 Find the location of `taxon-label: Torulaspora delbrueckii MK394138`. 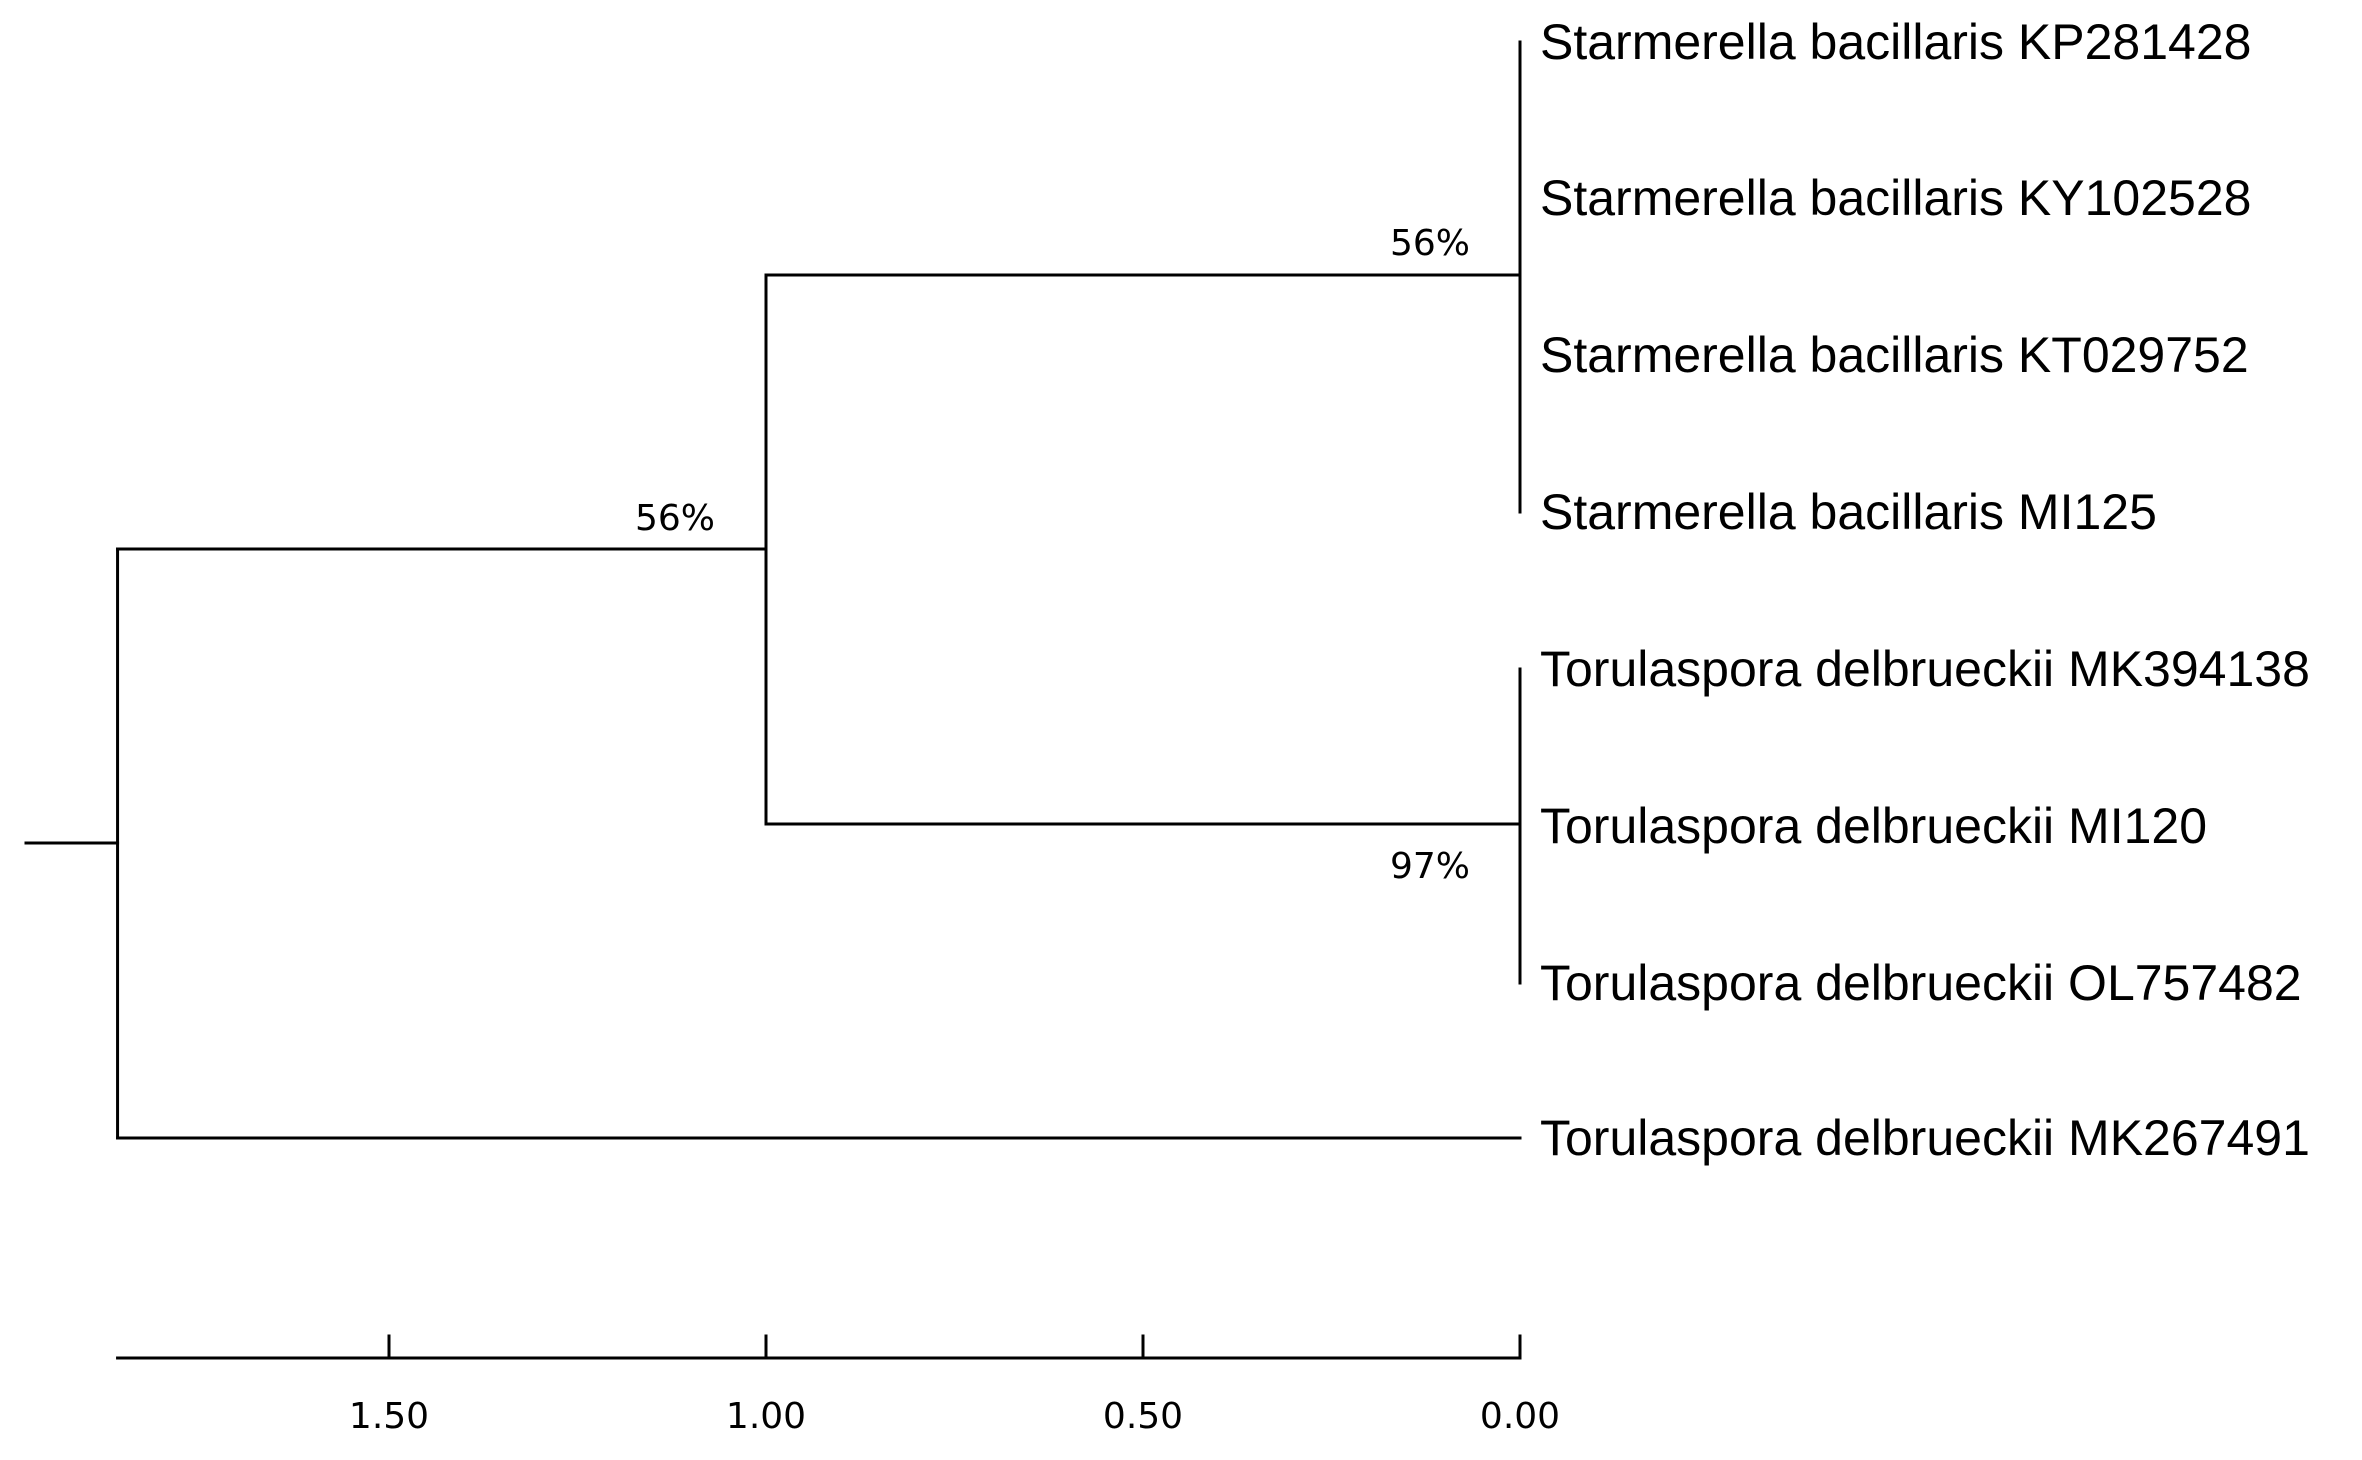

taxon-label: Torulaspora delbrueckii MK394138 is located at coordinates (1925, 669).